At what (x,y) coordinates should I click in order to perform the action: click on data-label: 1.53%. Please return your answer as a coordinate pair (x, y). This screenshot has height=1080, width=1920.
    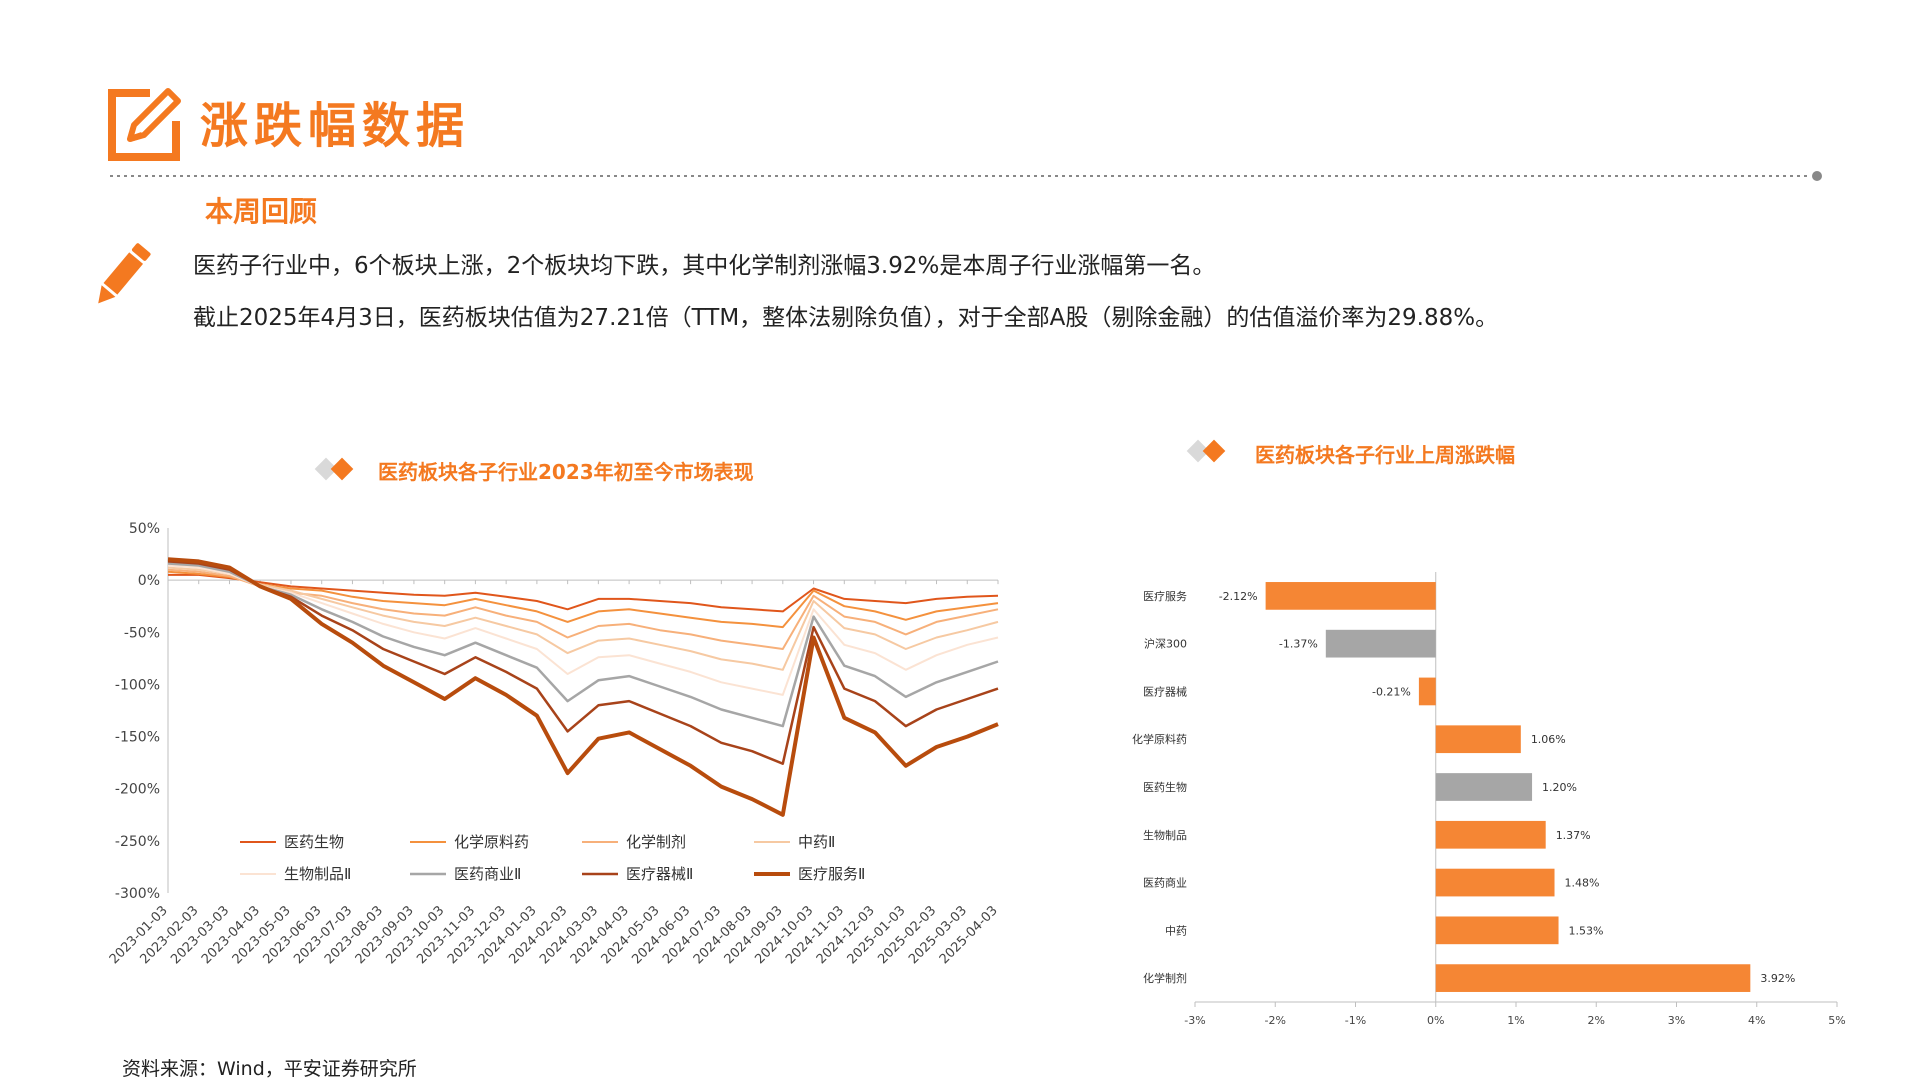
    Looking at the image, I should click on (1586, 930).